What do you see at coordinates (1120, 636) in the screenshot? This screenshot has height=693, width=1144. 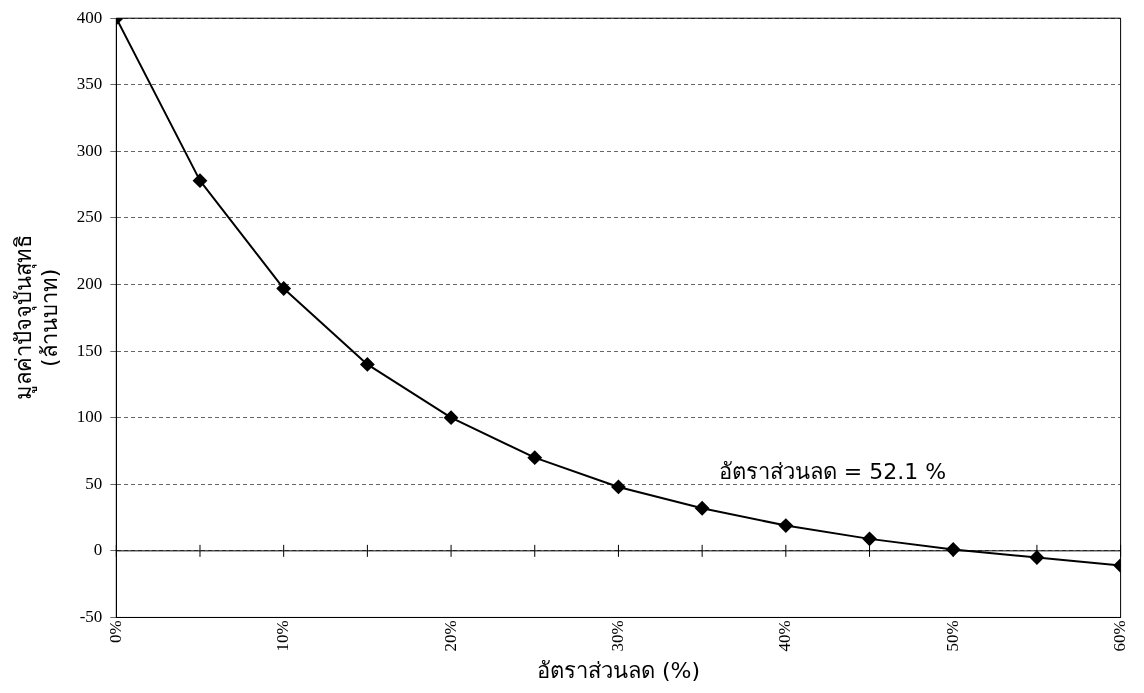 I see `x-tick-label: 60%` at bounding box center [1120, 636].